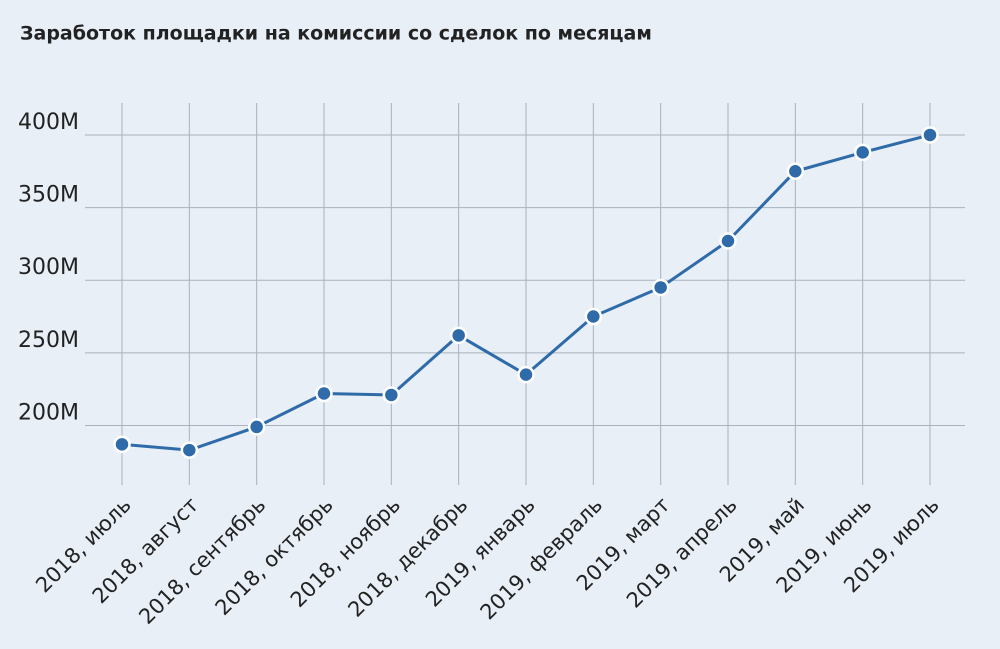 The height and width of the screenshot is (649, 1000). Describe the element at coordinates (48, 122) in the screenshot. I see `y-tick-label: 400M` at that location.